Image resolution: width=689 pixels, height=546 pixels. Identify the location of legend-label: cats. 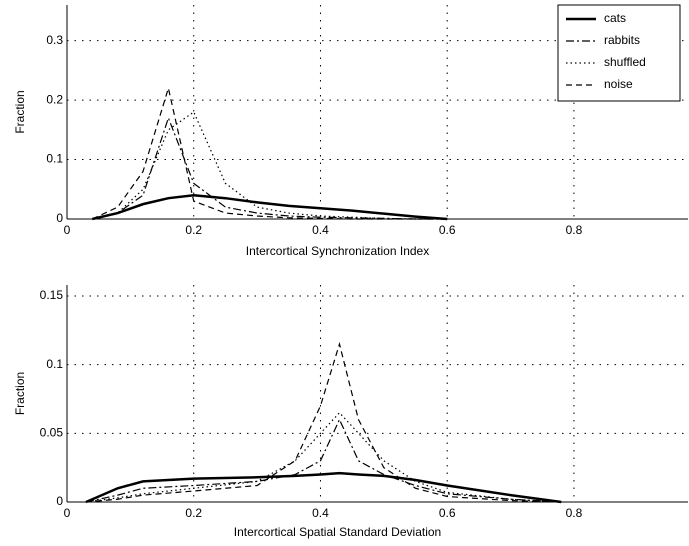
(615, 18).